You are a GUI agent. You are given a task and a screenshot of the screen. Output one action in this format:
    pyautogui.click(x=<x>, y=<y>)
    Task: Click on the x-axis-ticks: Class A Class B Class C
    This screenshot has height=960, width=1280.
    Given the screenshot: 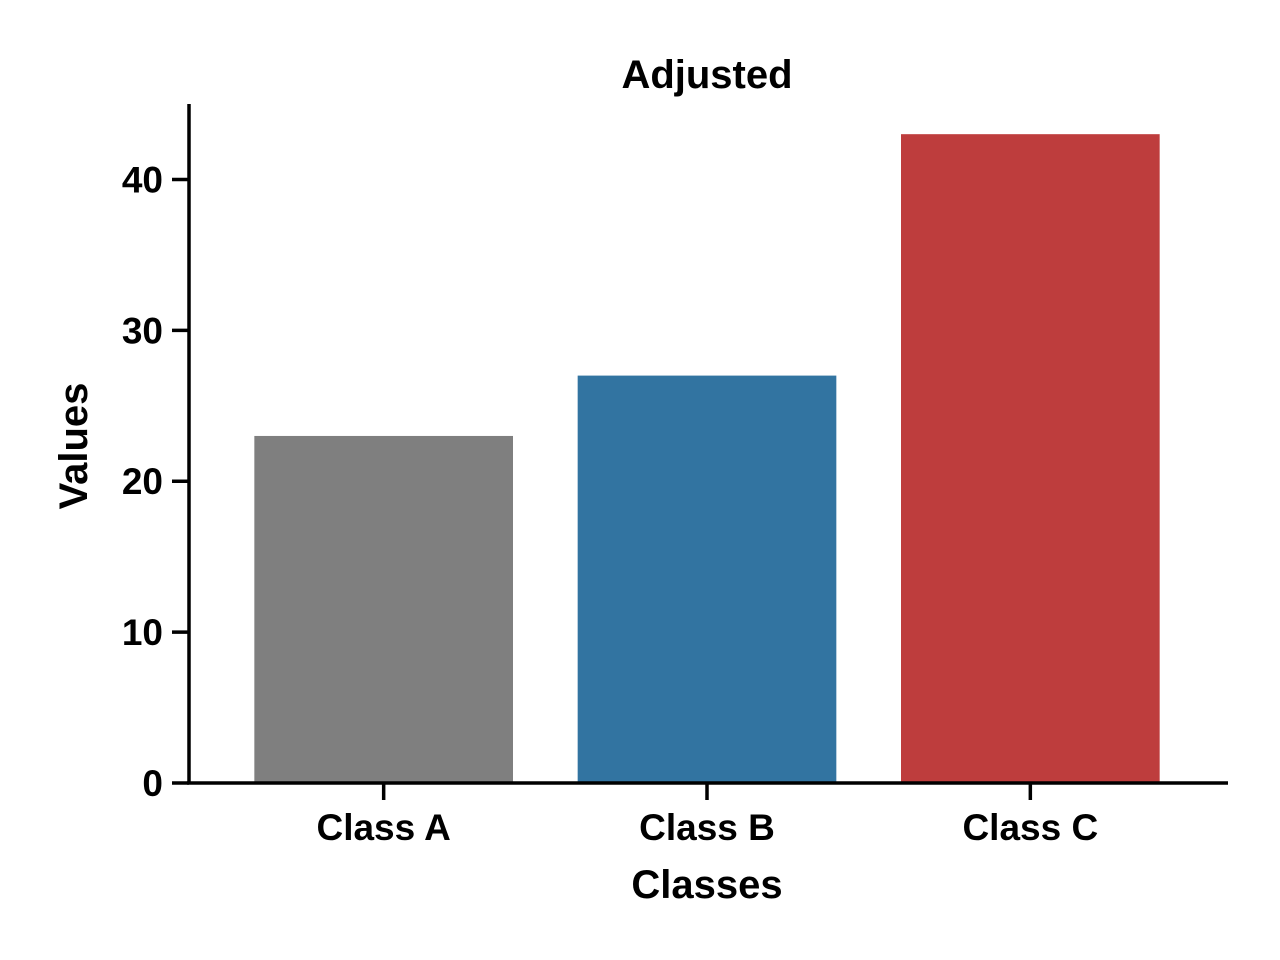 What is the action you would take?
    pyautogui.click(x=707, y=815)
    